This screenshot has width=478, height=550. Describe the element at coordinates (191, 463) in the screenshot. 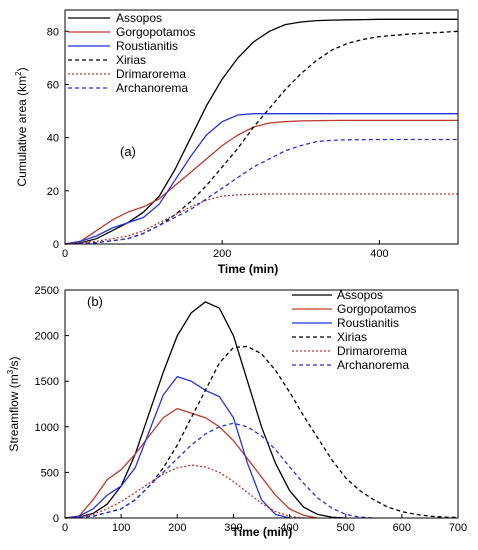

I see `series-line-gorgopotamos` at that location.